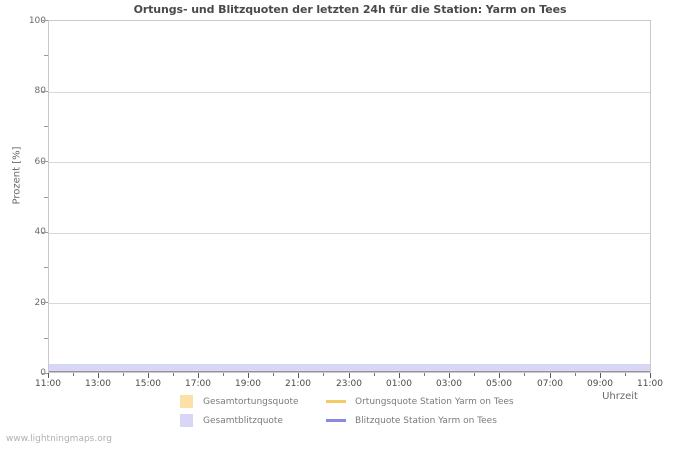 Image resolution: width=700 pixels, height=450 pixels. I want to click on y-axis-label: Prozent [%], so click(17, 175).